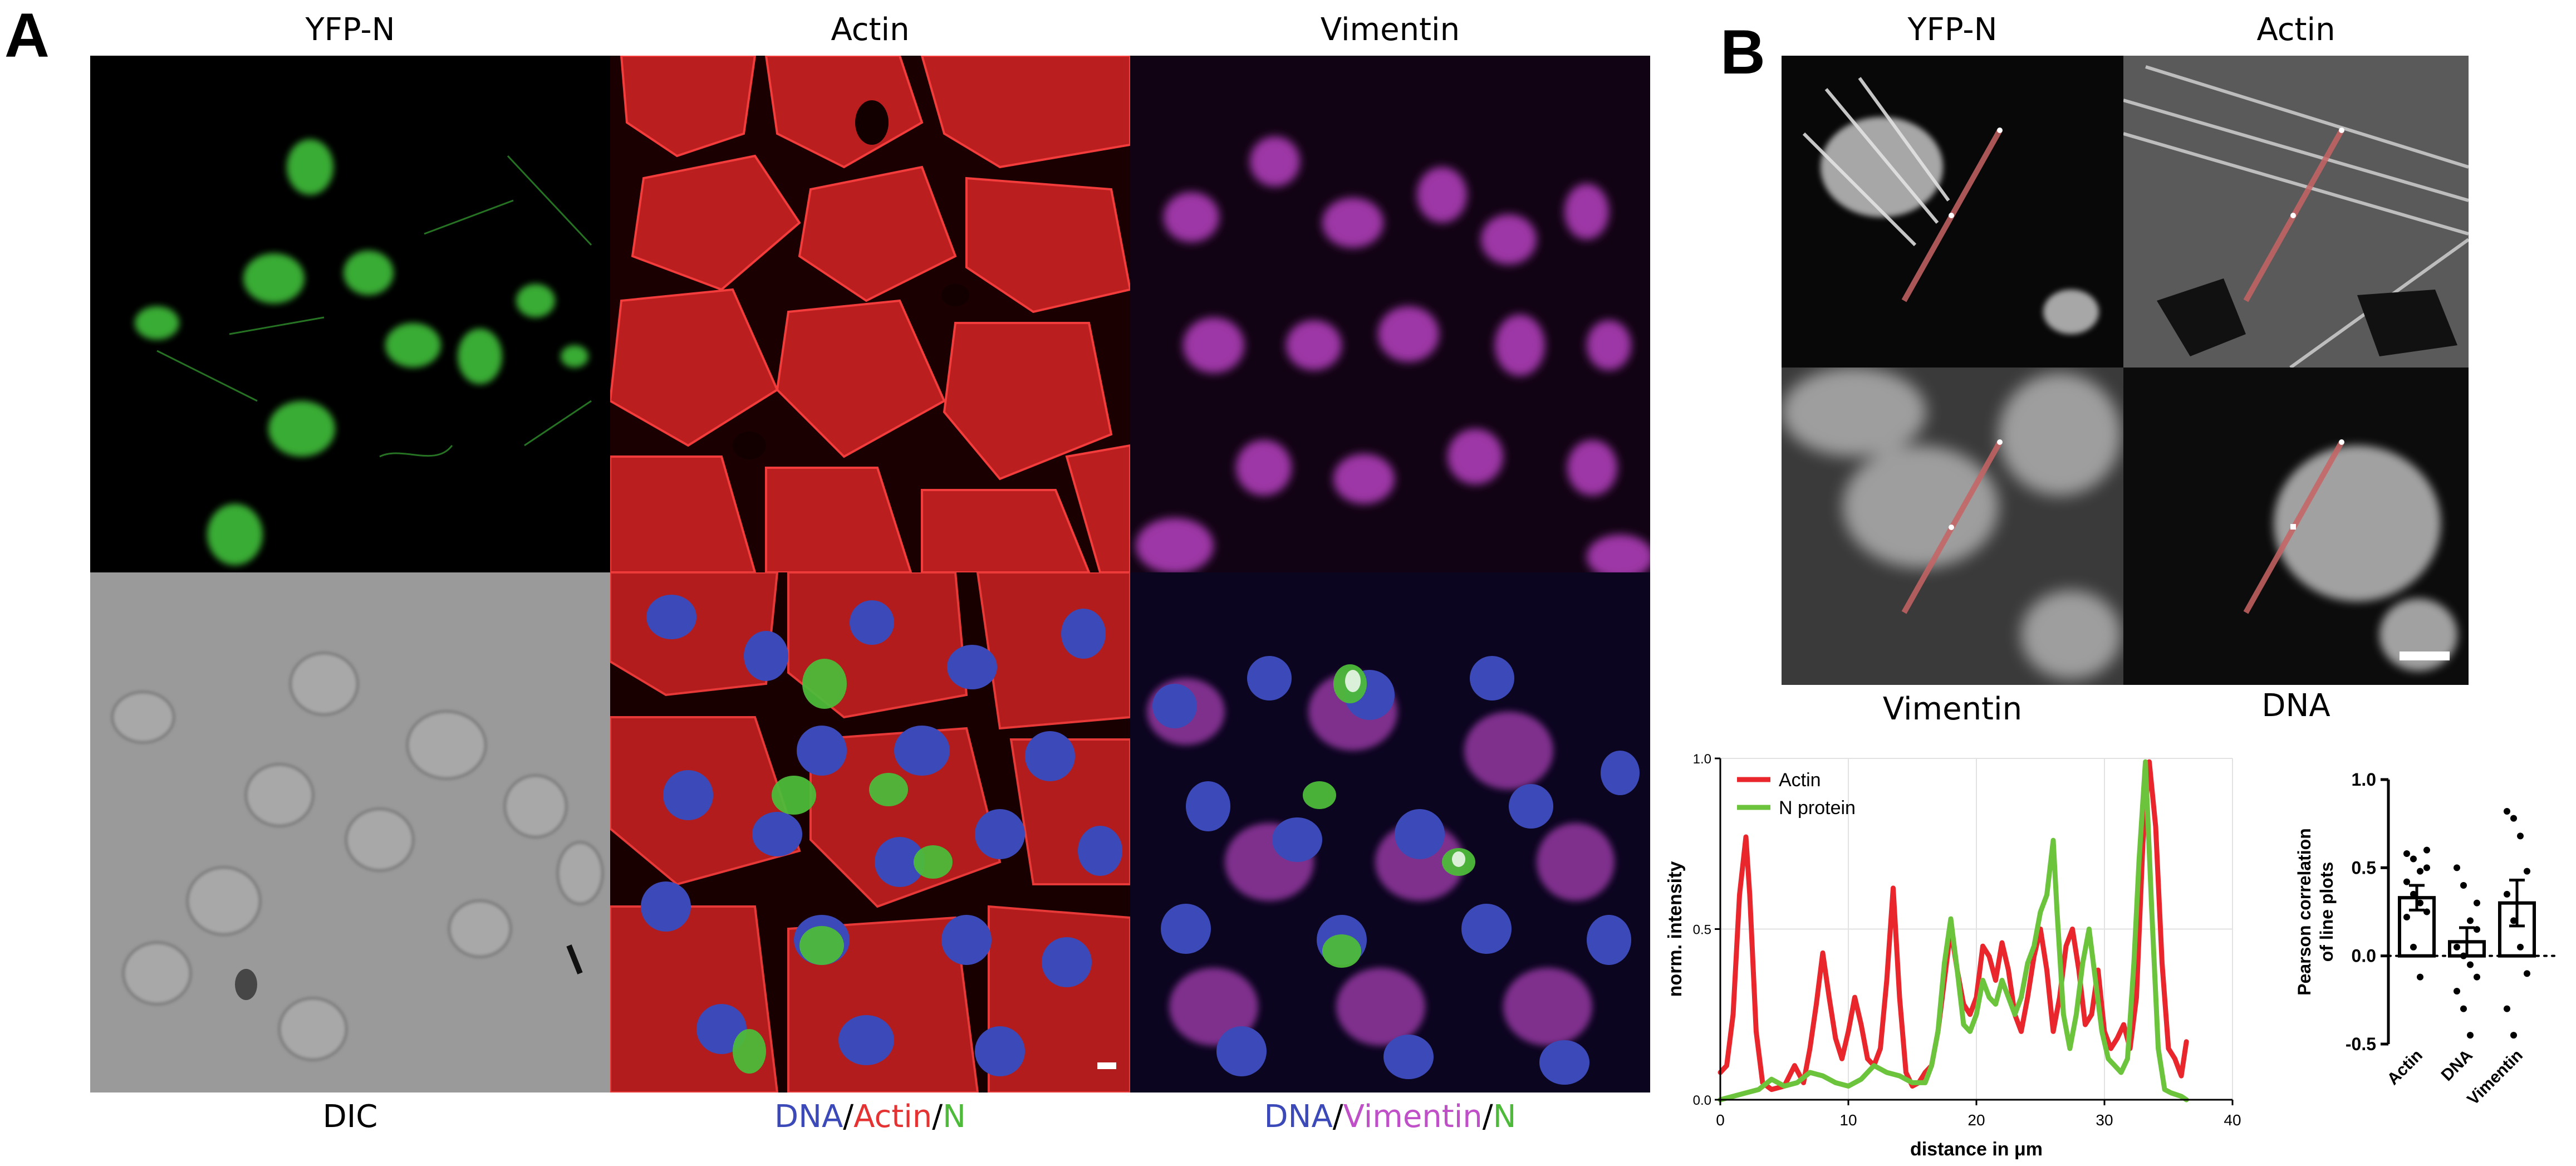  I want to click on legend-label: N protein, so click(1817, 808).